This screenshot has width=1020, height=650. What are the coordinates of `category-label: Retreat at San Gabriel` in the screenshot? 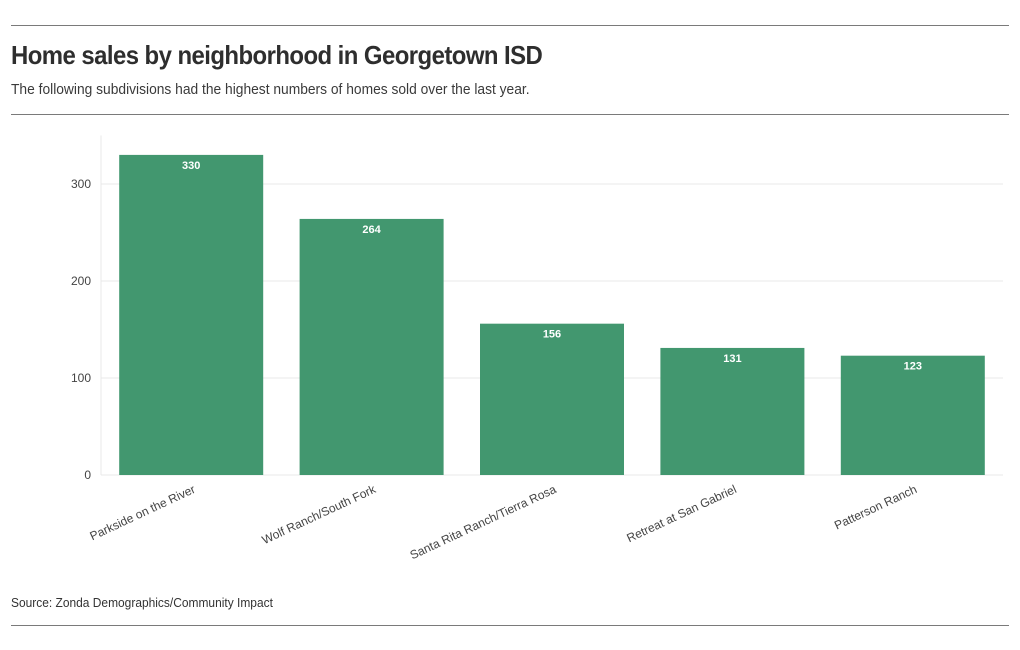 It's located at (682, 513).